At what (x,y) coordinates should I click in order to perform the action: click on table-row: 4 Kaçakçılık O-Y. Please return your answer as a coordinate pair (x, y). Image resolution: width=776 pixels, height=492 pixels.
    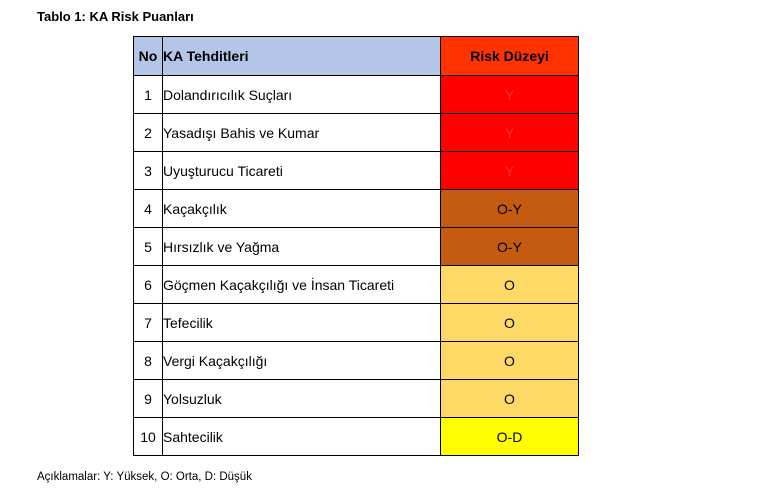
    Looking at the image, I should click on (356, 208).